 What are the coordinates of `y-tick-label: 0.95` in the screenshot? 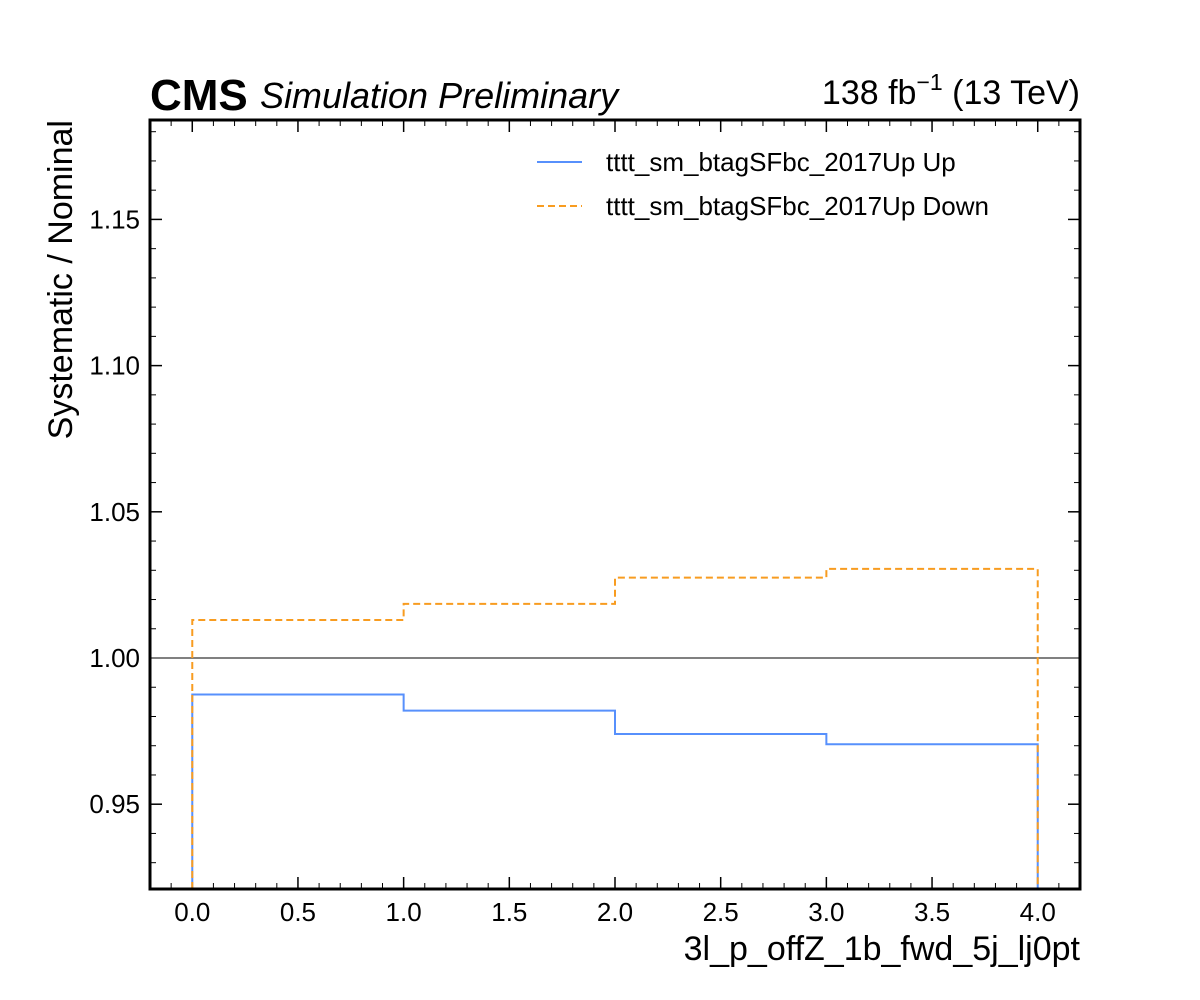 It's located at (114, 804).